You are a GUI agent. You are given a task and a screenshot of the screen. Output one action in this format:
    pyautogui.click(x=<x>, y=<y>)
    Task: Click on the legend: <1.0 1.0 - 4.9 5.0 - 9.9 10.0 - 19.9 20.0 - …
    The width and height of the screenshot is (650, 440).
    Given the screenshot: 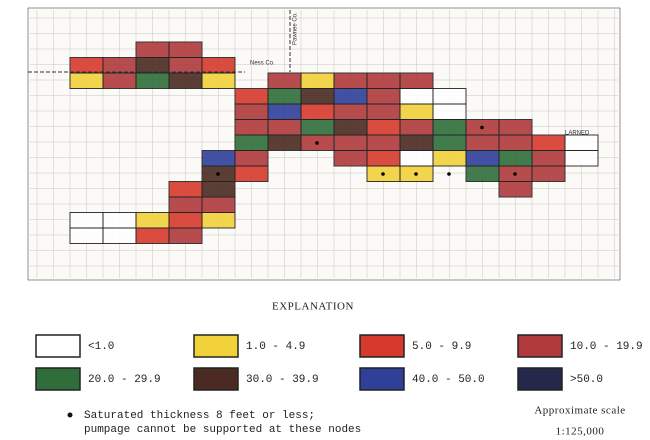 What is the action you would take?
    pyautogui.click(x=339, y=362)
    